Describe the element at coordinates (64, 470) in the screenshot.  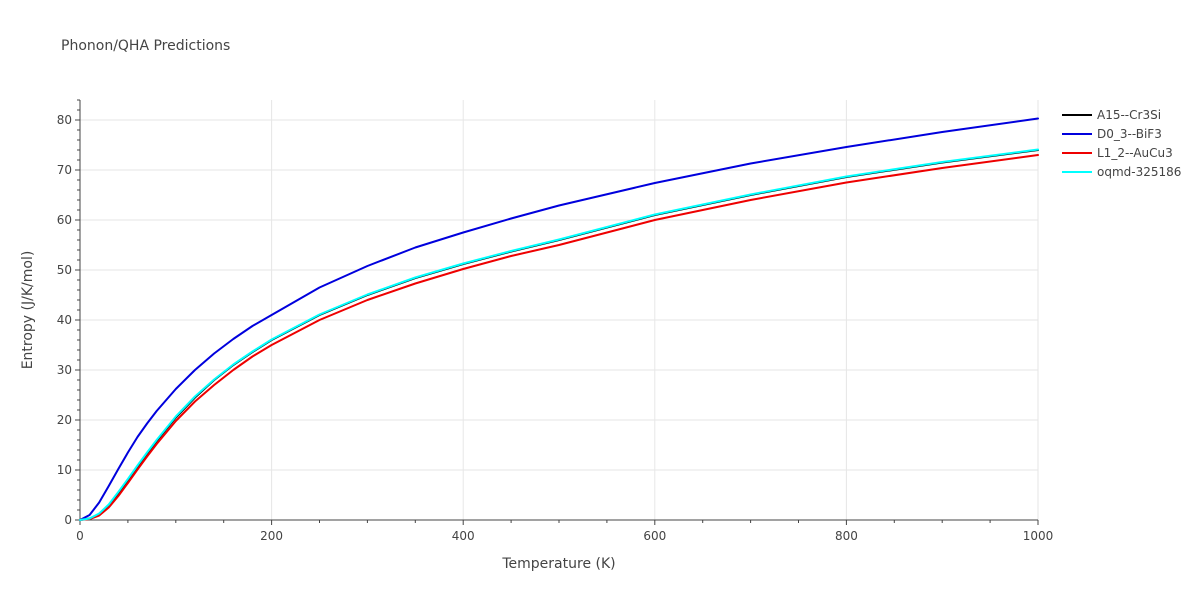
I see `y-tick-label: 10` at that location.